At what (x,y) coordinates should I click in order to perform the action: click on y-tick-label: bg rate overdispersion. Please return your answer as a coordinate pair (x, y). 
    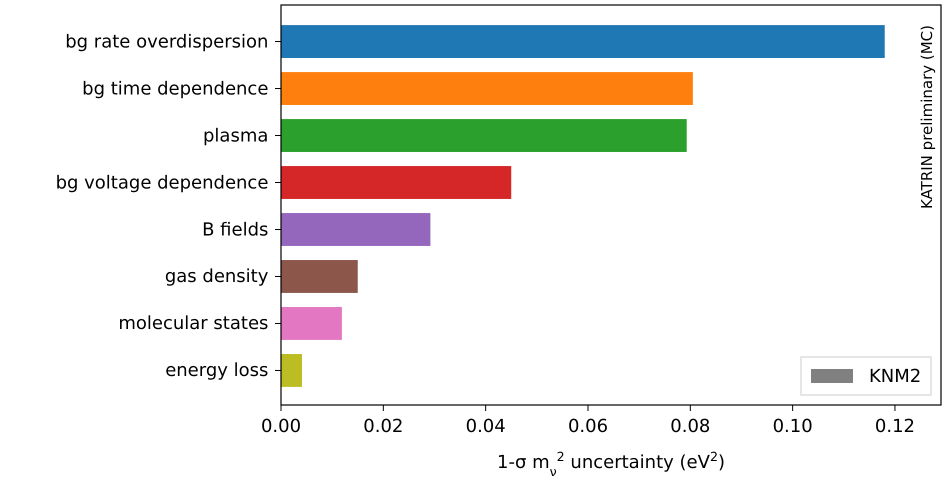
    Looking at the image, I should click on (166, 41).